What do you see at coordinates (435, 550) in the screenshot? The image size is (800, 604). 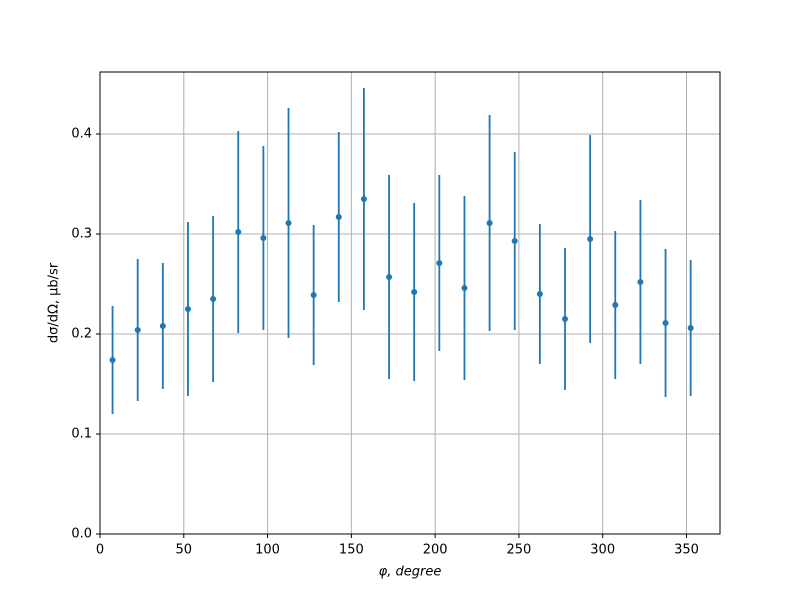 I see `x-tick-label: 200` at bounding box center [435, 550].